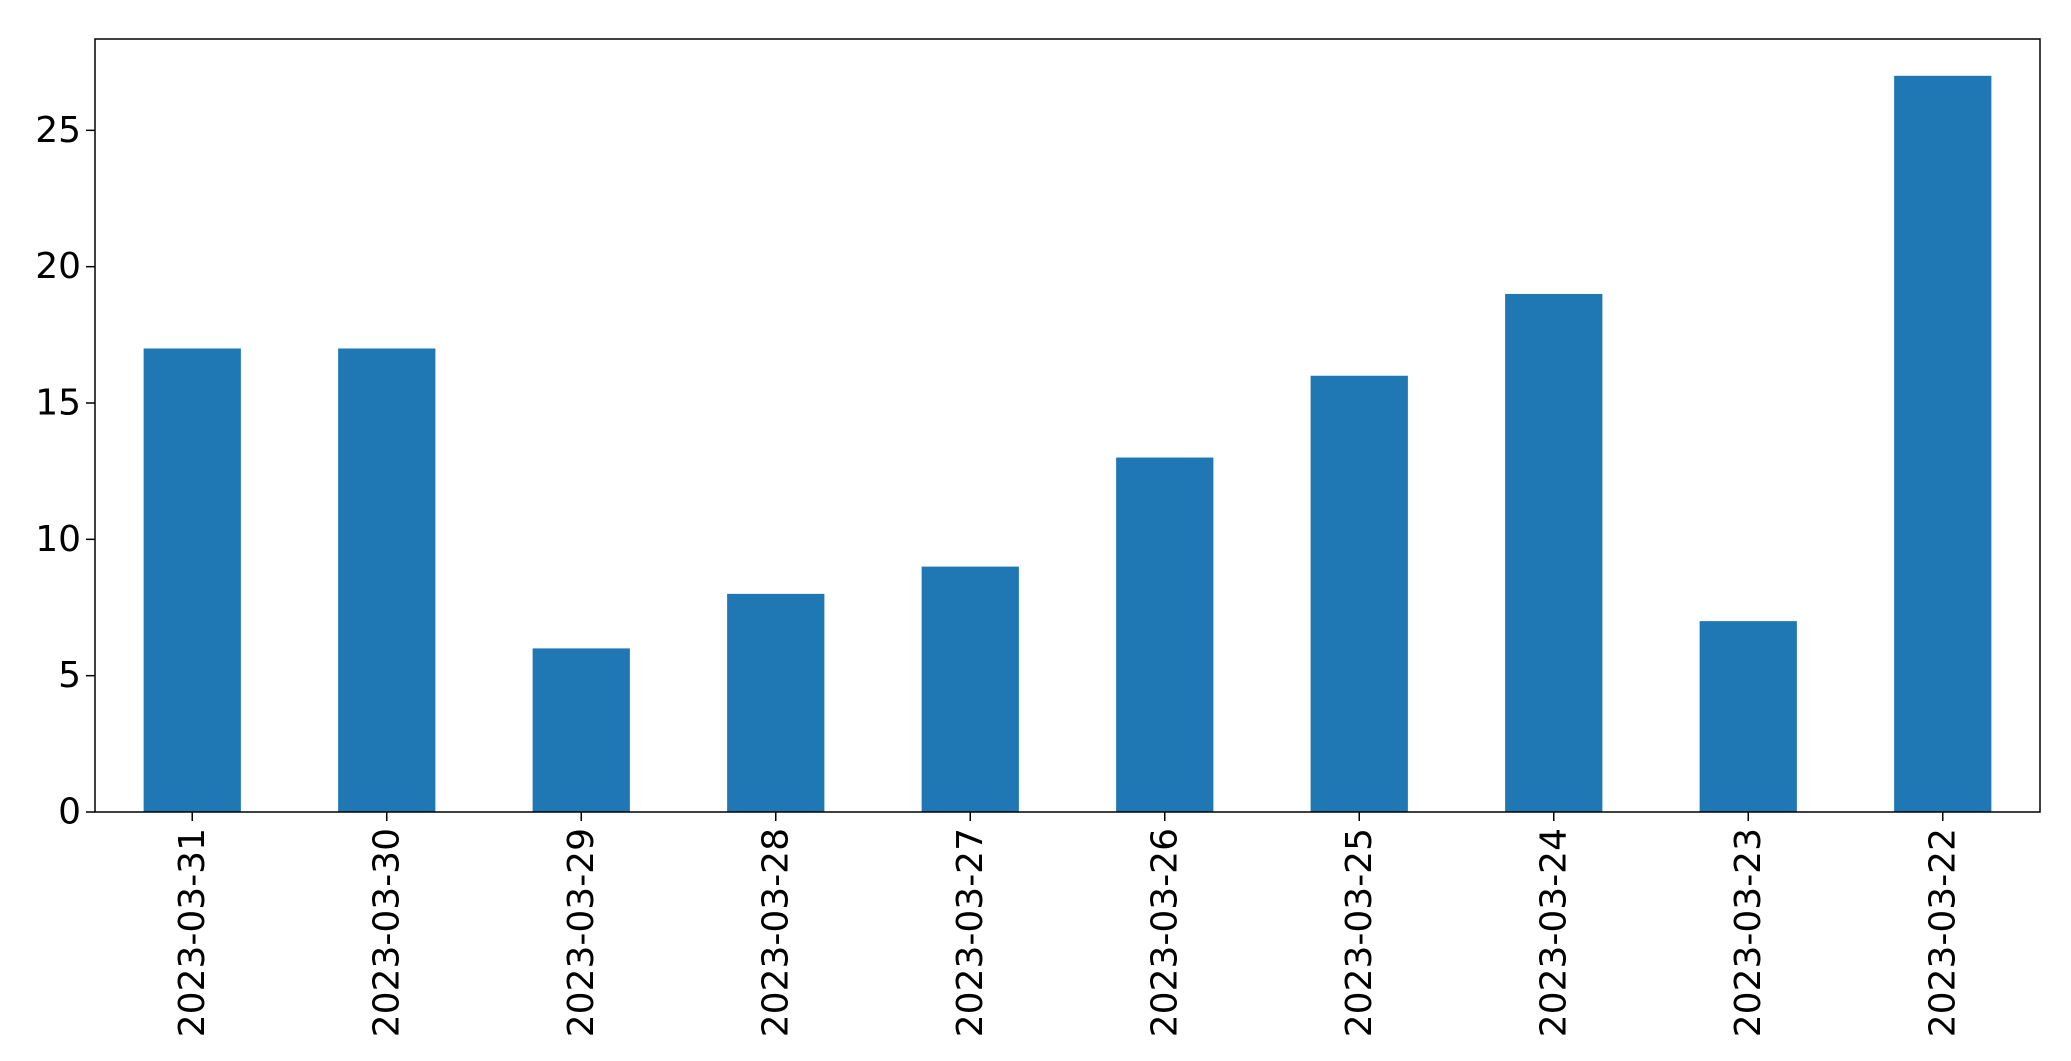 This screenshot has height=1061, width=2071. Describe the element at coordinates (69, 812) in the screenshot. I see `y-tick-label: 0` at that location.